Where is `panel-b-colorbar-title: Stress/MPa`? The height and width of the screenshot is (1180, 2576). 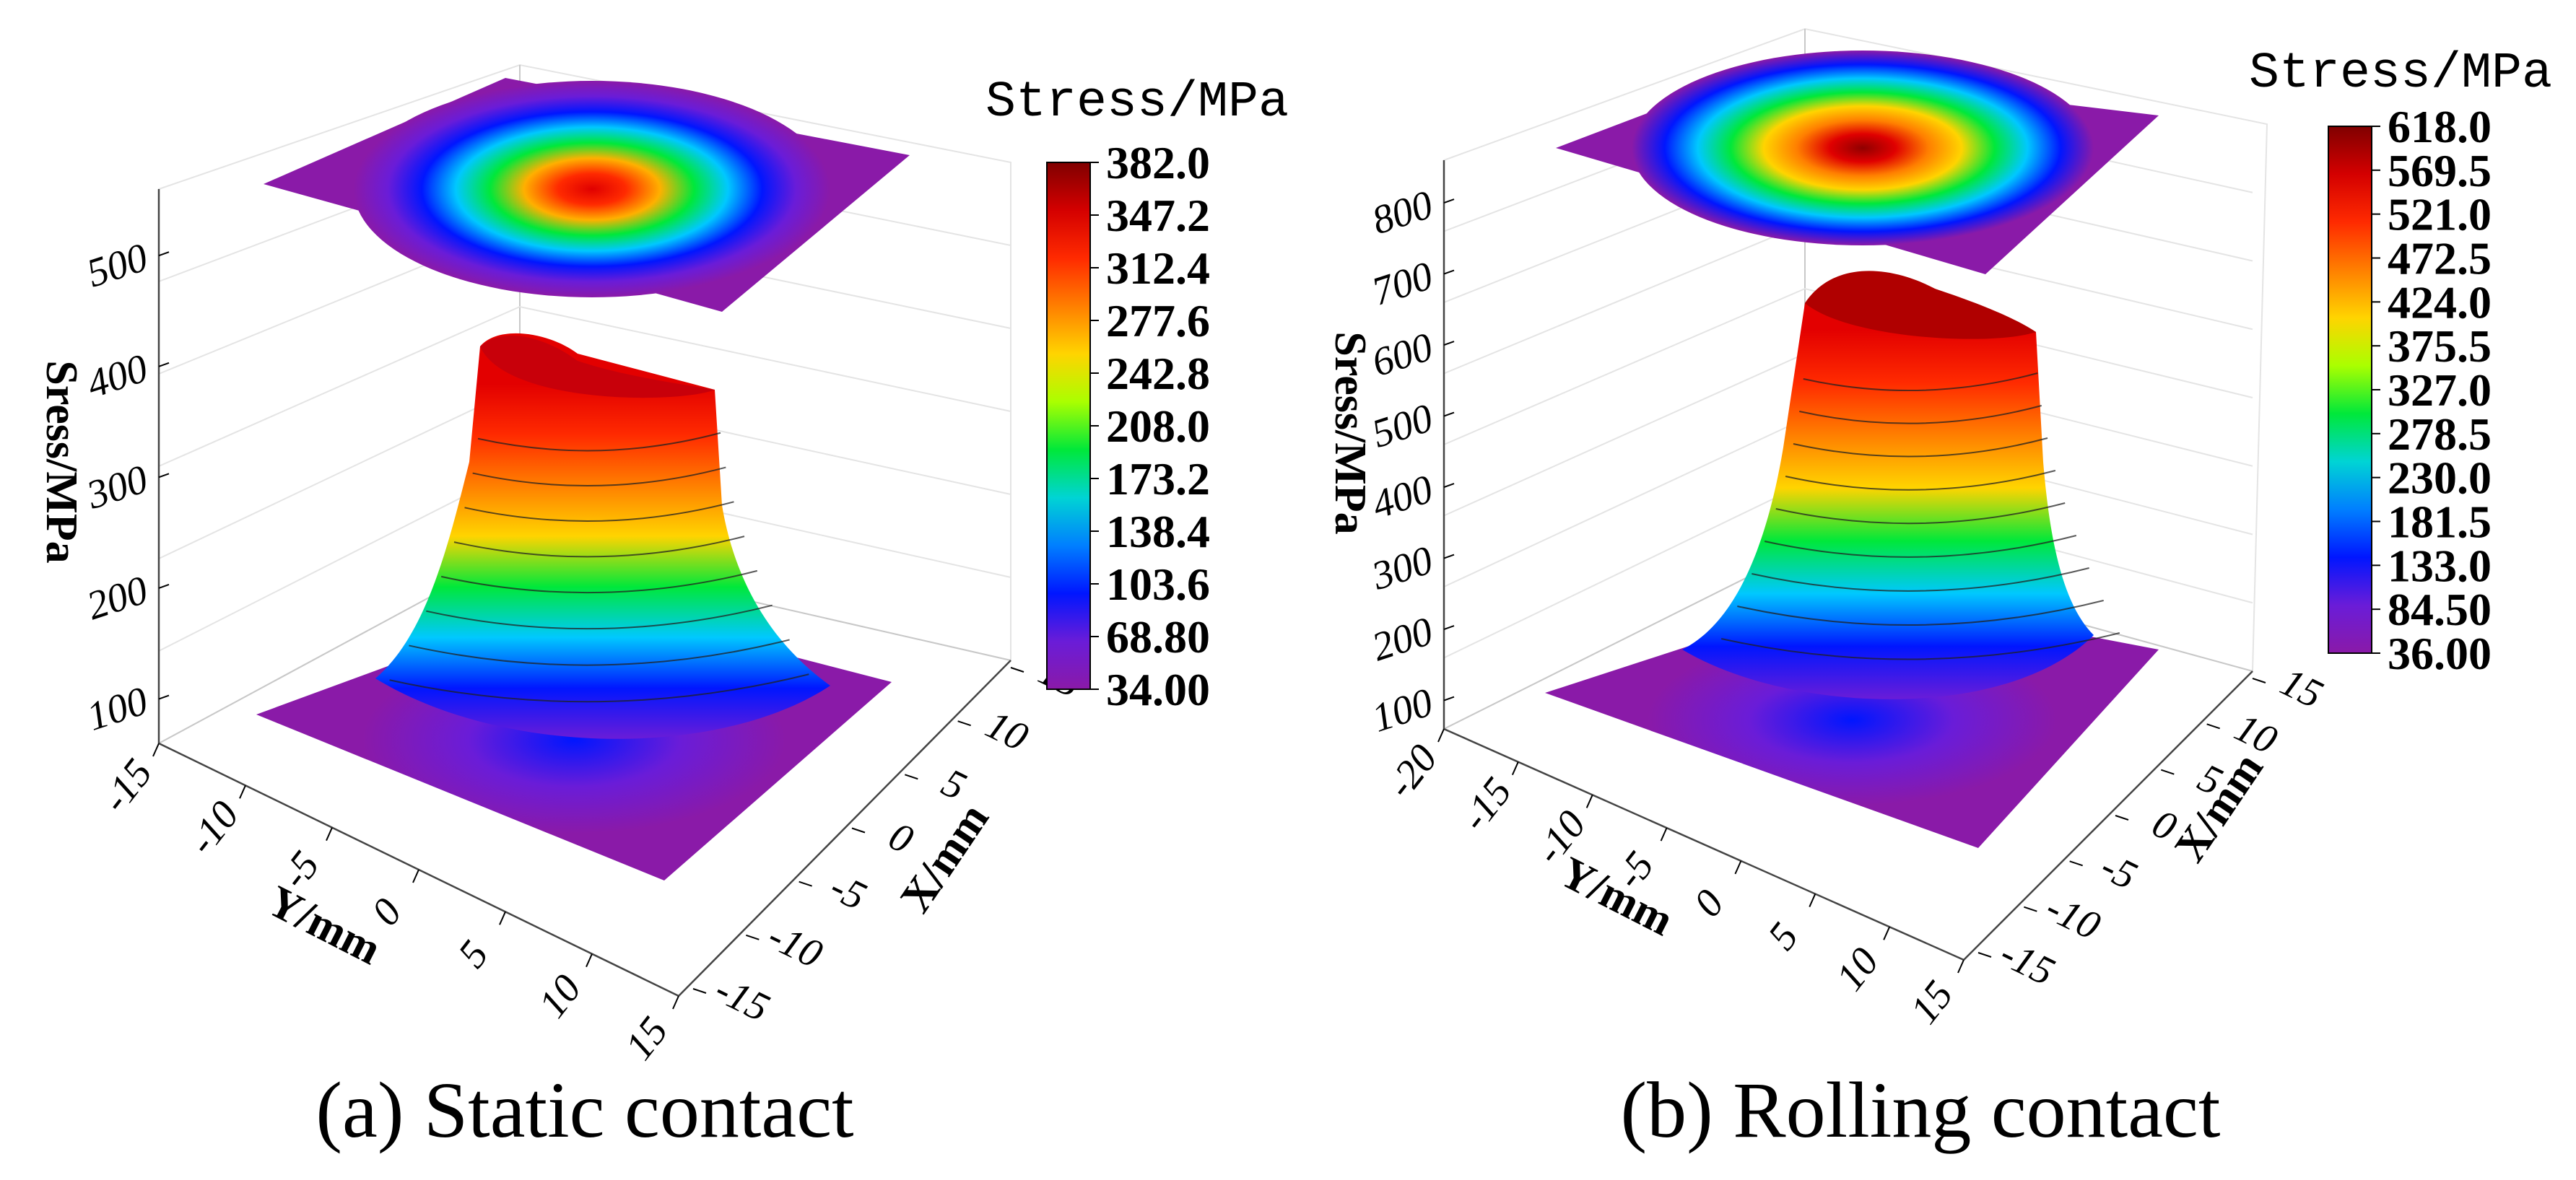 panel-b-colorbar-title: Stress/MPa is located at coordinates (2400, 73).